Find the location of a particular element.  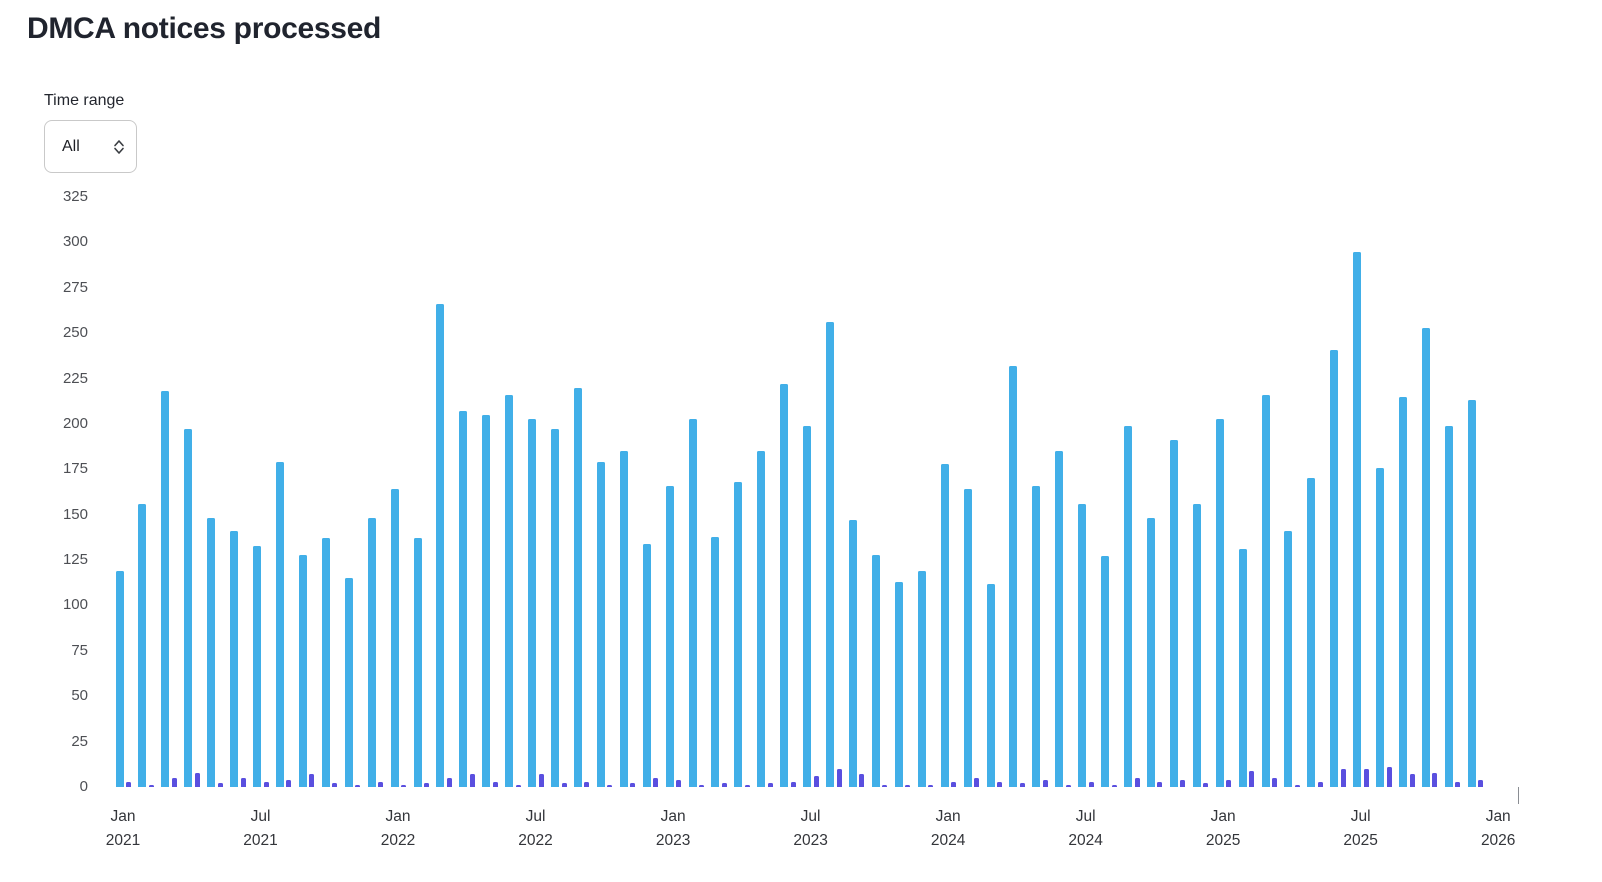

y-tick-label: 75 is located at coordinates (79, 650).